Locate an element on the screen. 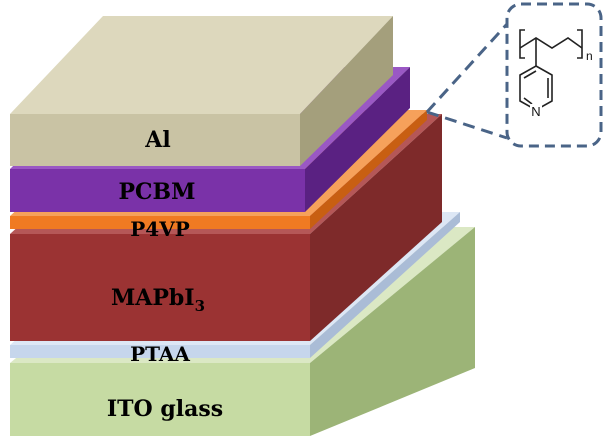 This screenshot has height=438, width=606. callout-line-upper is located at coordinates (467, 68).